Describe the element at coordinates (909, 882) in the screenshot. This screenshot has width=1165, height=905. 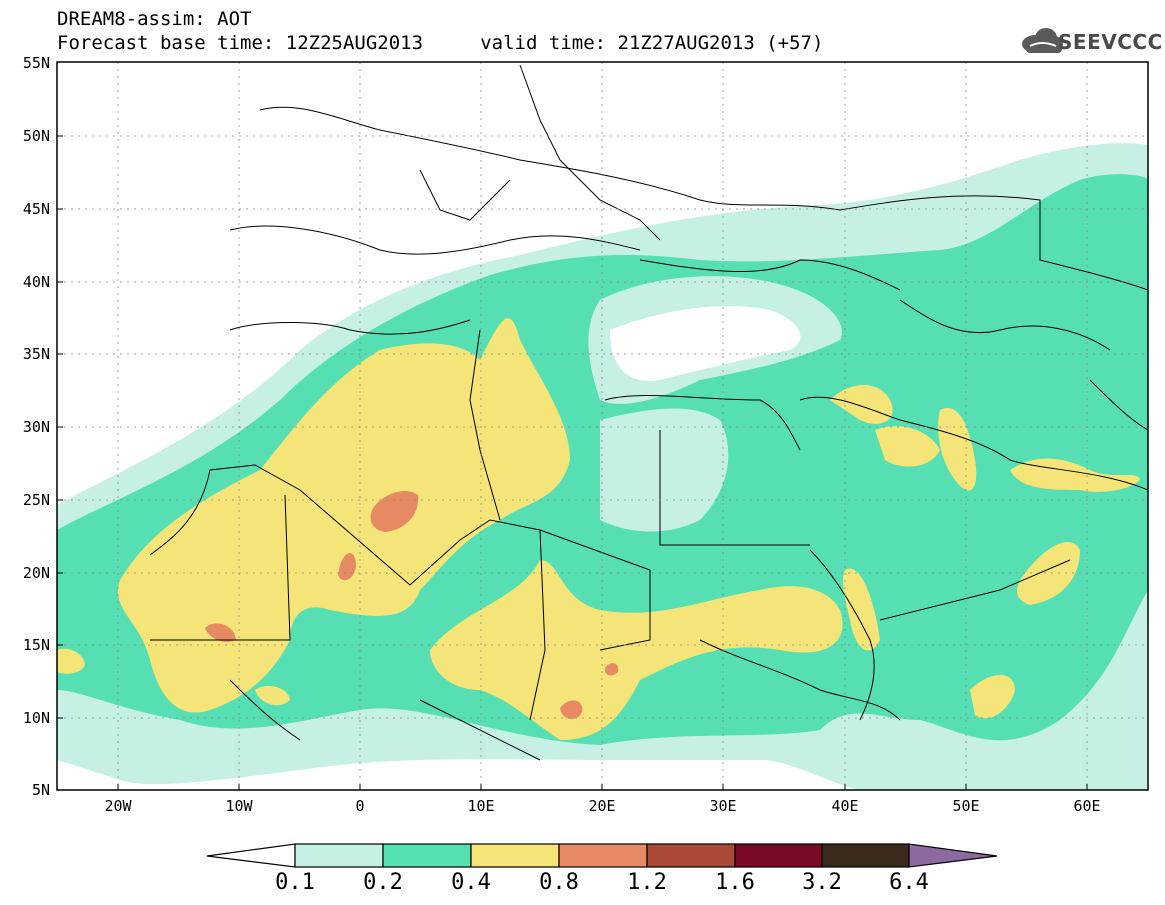
I see `colorbar-label: 6.4` at that location.